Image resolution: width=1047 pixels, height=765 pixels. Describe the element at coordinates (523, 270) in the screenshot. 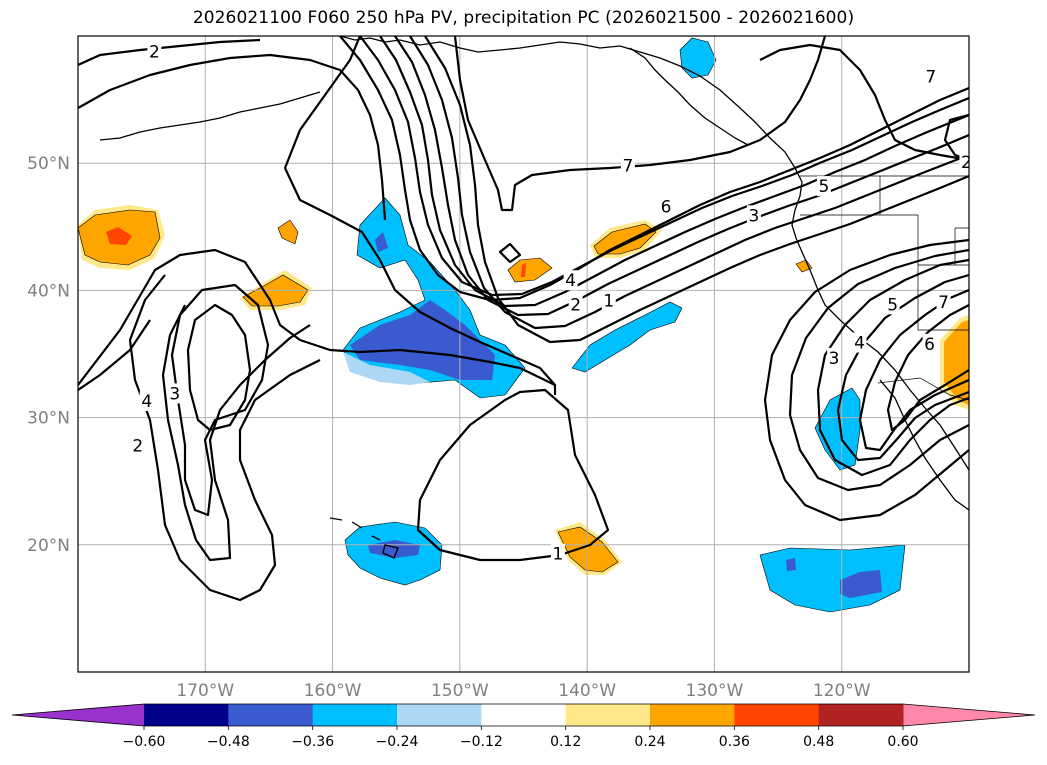

I see `precip-positive-small-2-red` at that location.